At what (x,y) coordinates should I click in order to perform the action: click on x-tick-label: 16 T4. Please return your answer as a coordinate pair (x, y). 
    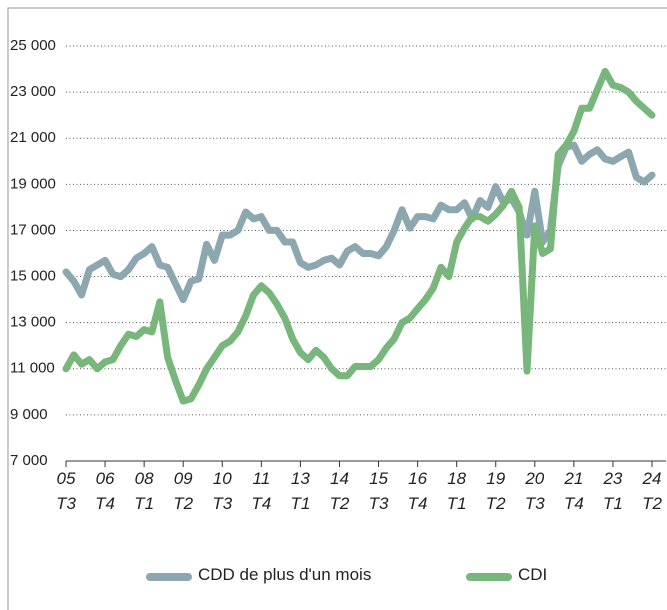
    Looking at the image, I should click on (417, 491).